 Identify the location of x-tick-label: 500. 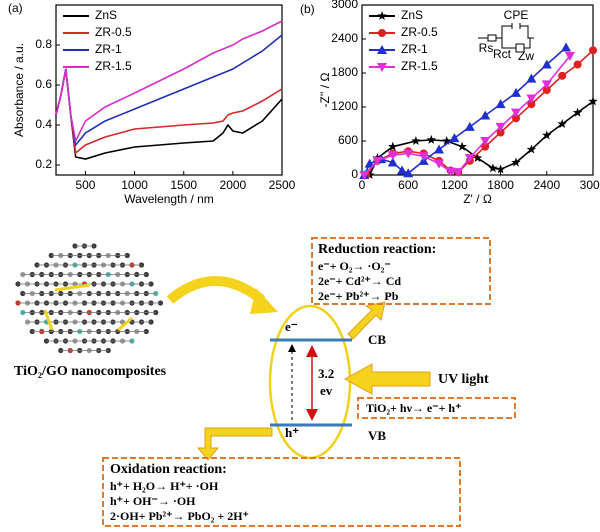
(85, 185).